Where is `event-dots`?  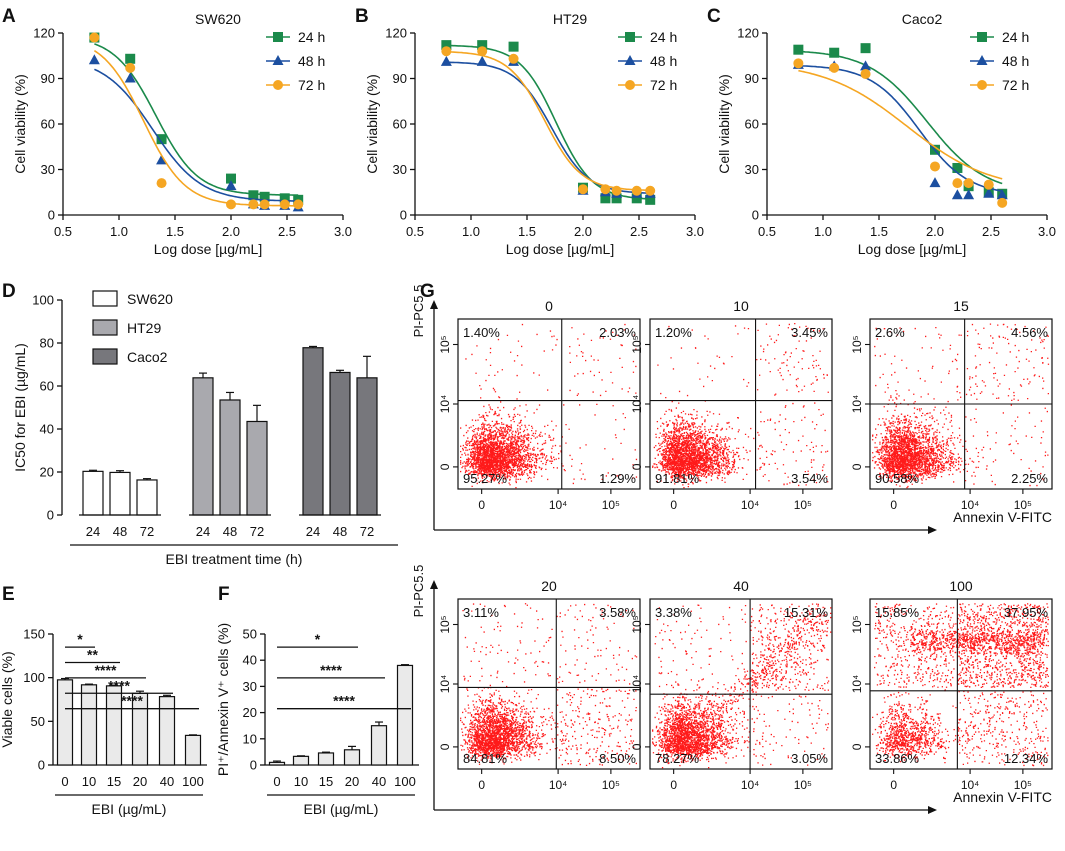 event-dots is located at coordinates (549, 406).